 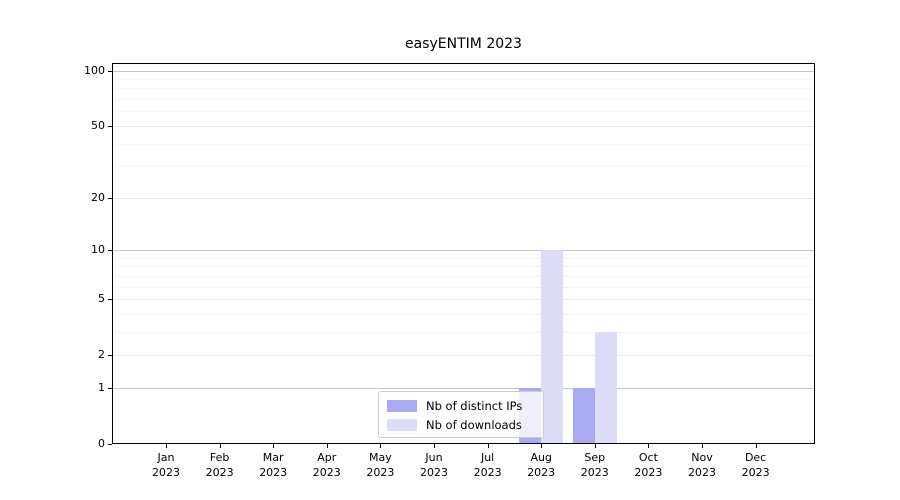 I want to click on x-tick-label: Jun 2023, so click(x=434, y=465).